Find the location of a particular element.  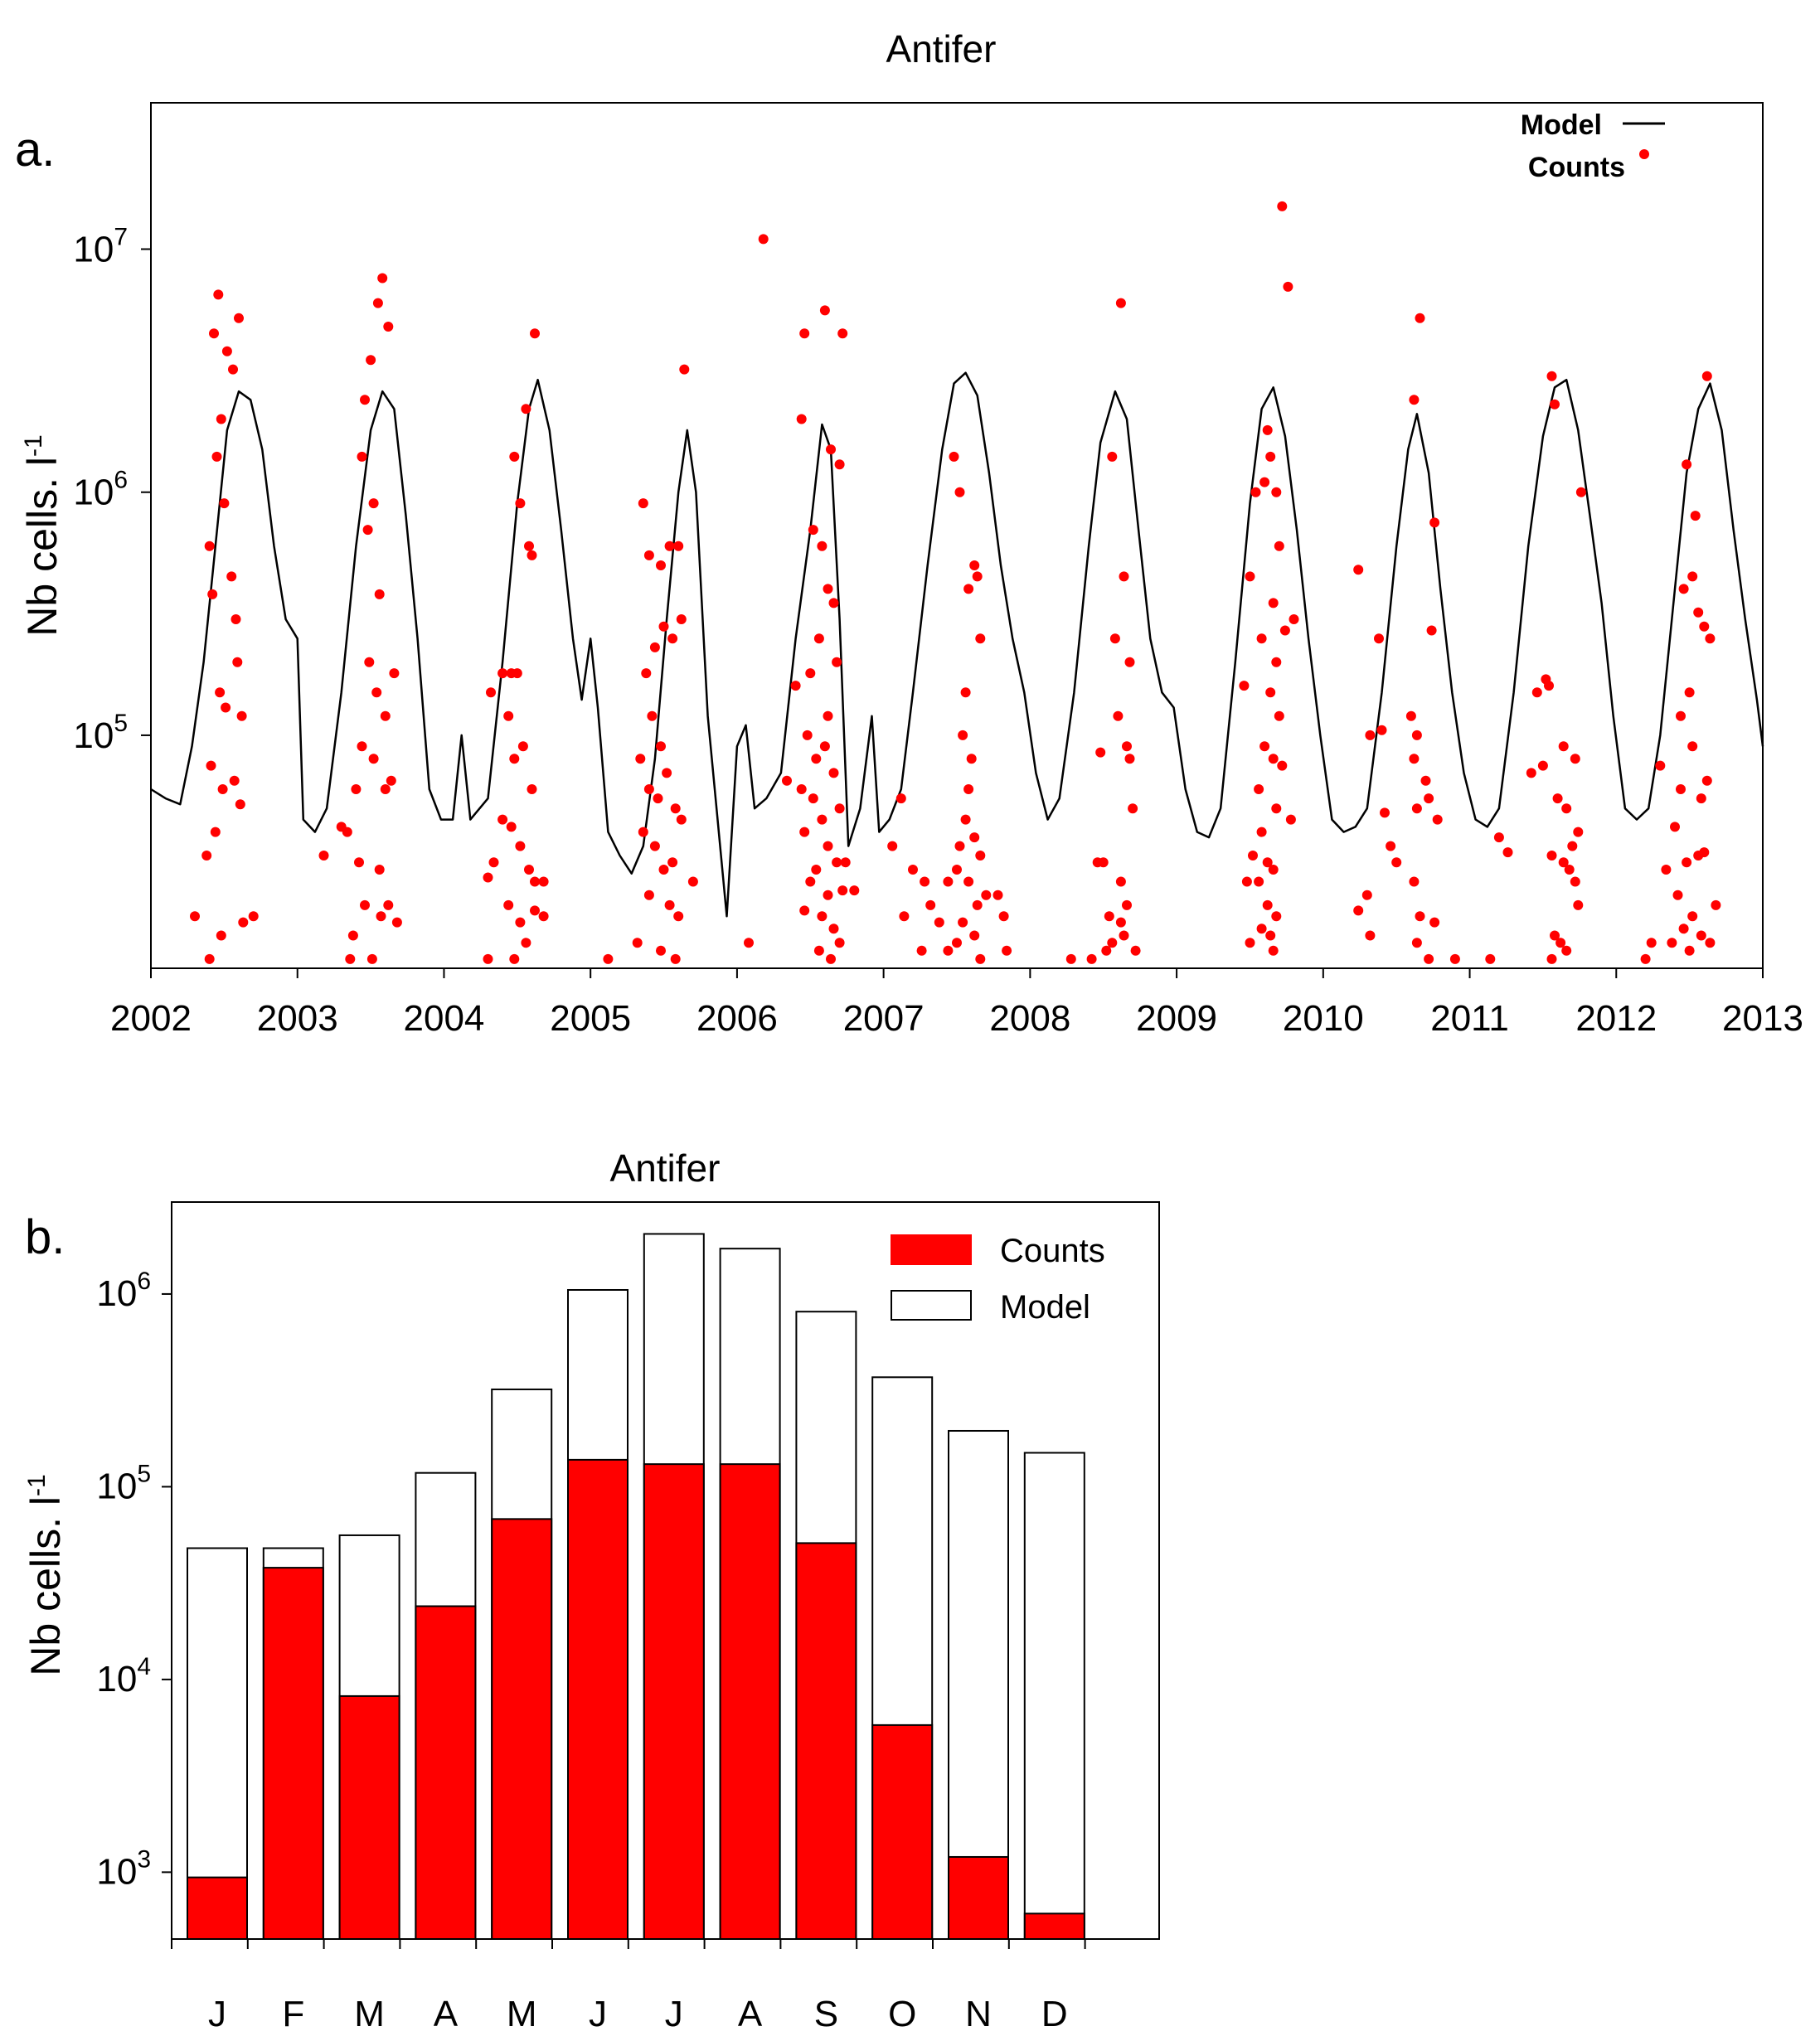

chart-a-y-ticks: 105 106 107 is located at coordinates (112, 490).